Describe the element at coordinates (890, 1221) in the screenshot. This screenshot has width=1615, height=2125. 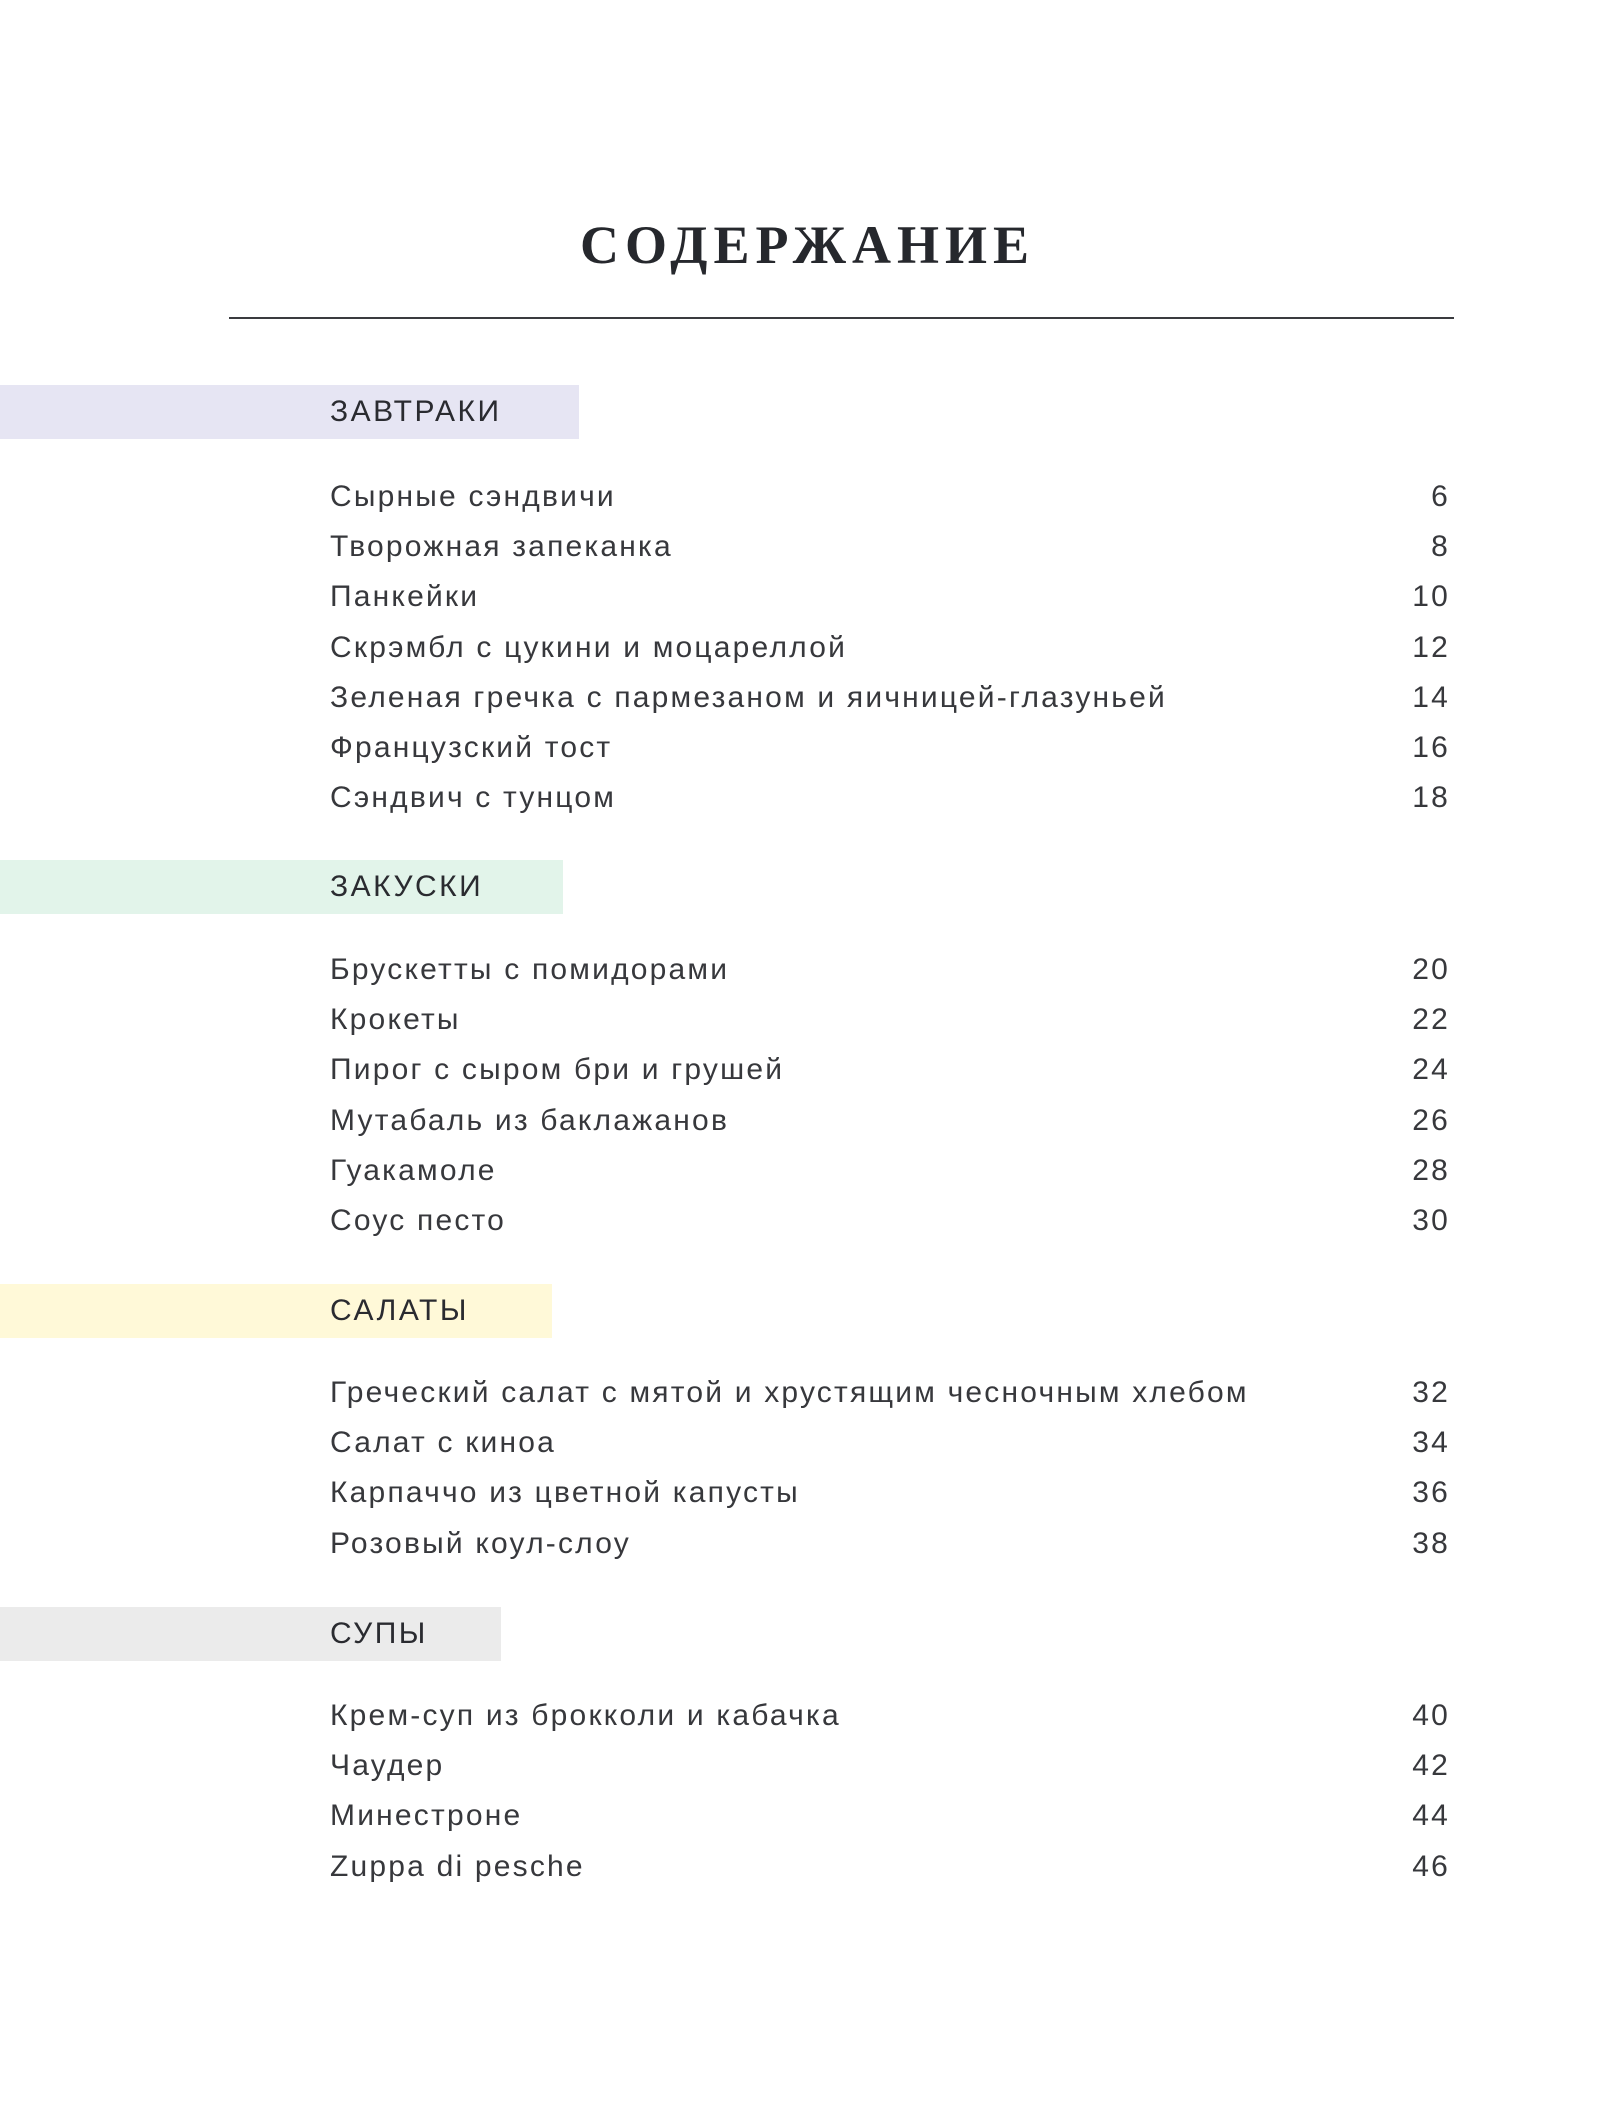
I see `toc-entry: Соус песто 30` at that location.